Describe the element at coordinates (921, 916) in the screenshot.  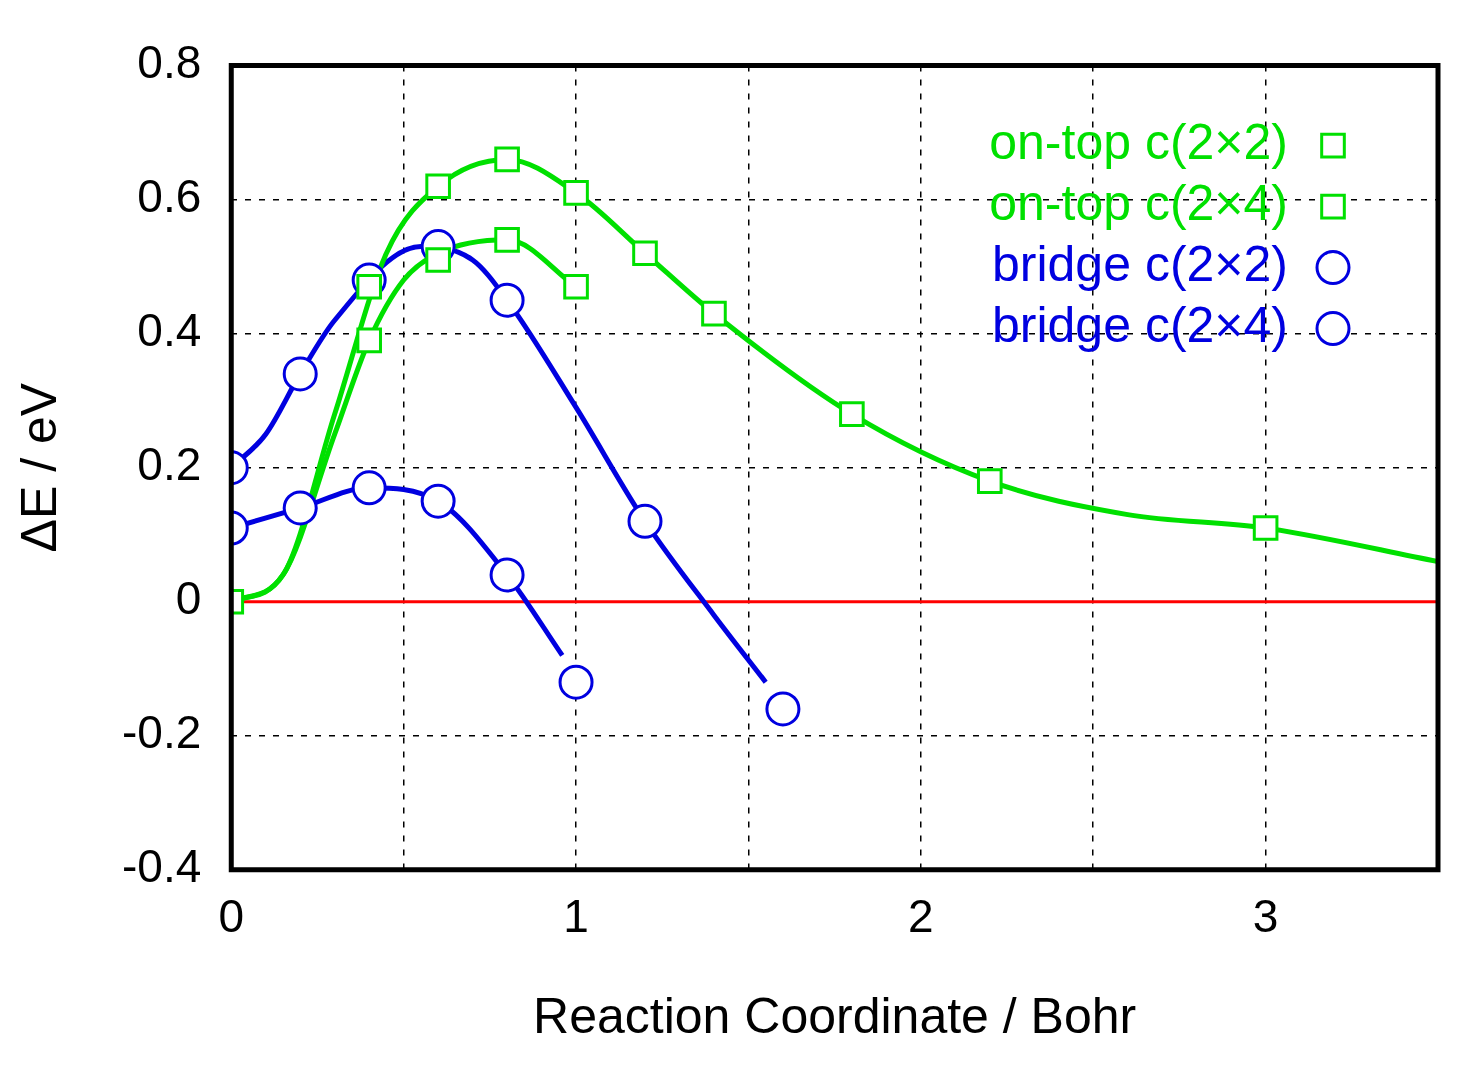
I see `x-tick-label: 2` at that location.